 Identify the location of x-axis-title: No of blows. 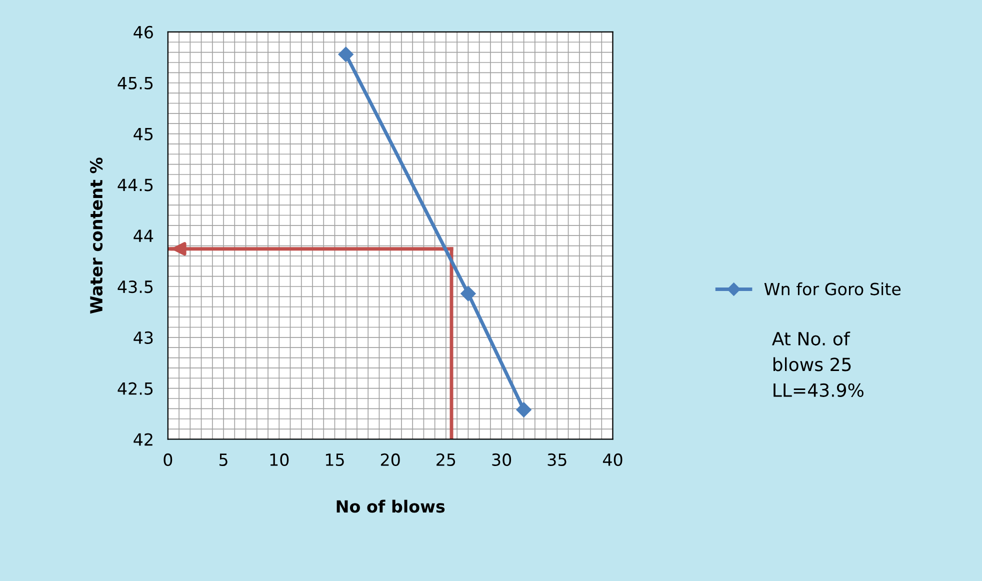
(390, 506).